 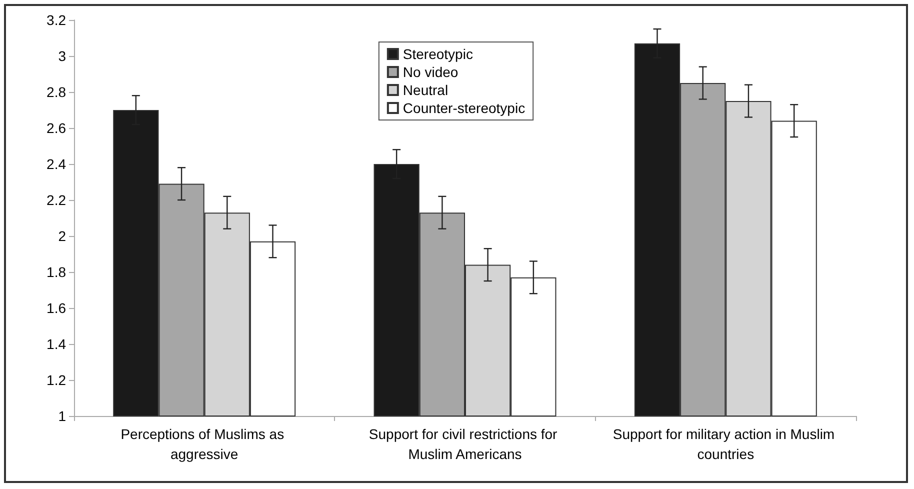 I want to click on x-tick-label: Perceptions of Muslims as aggressive, so click(x=204, y=444).